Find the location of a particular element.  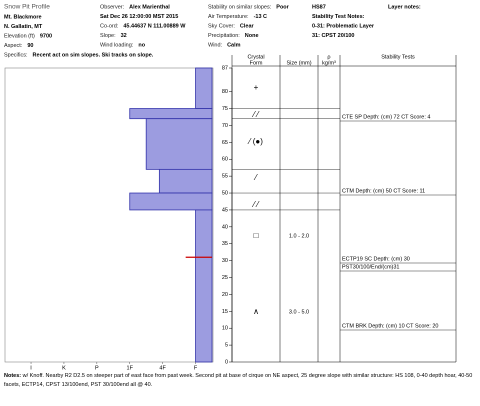

y-tick-label: 30 is located at coordinates (225, 261).